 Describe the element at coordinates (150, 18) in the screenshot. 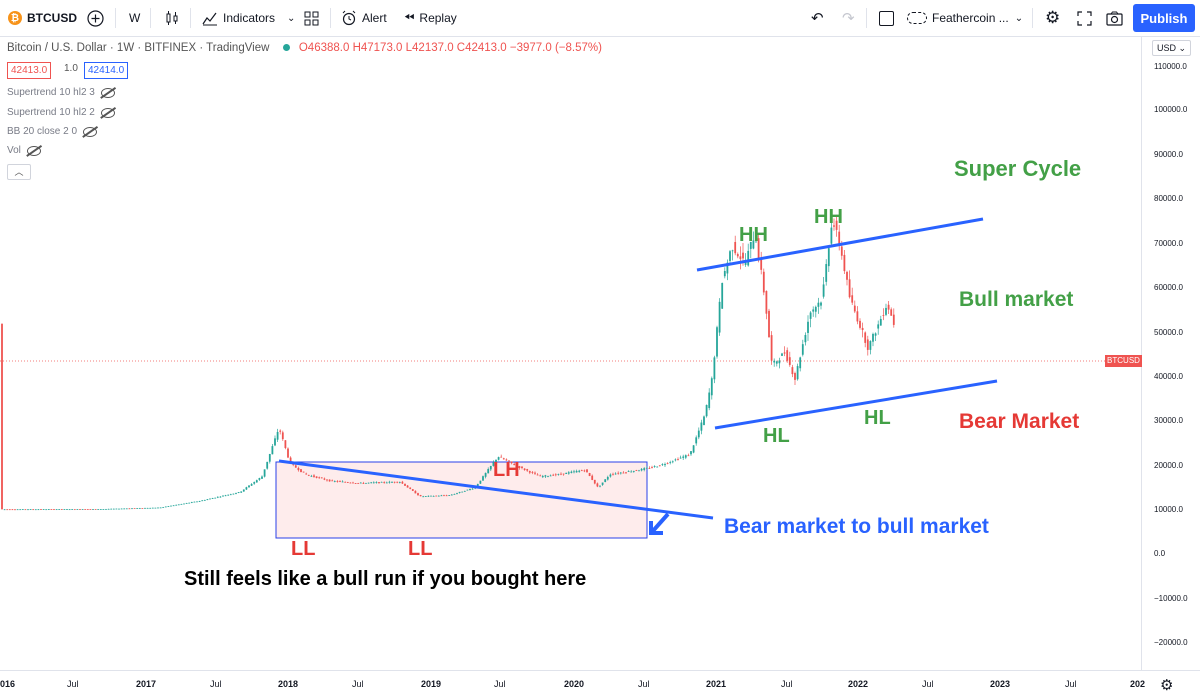

I see `toolbar-divider` at that location.